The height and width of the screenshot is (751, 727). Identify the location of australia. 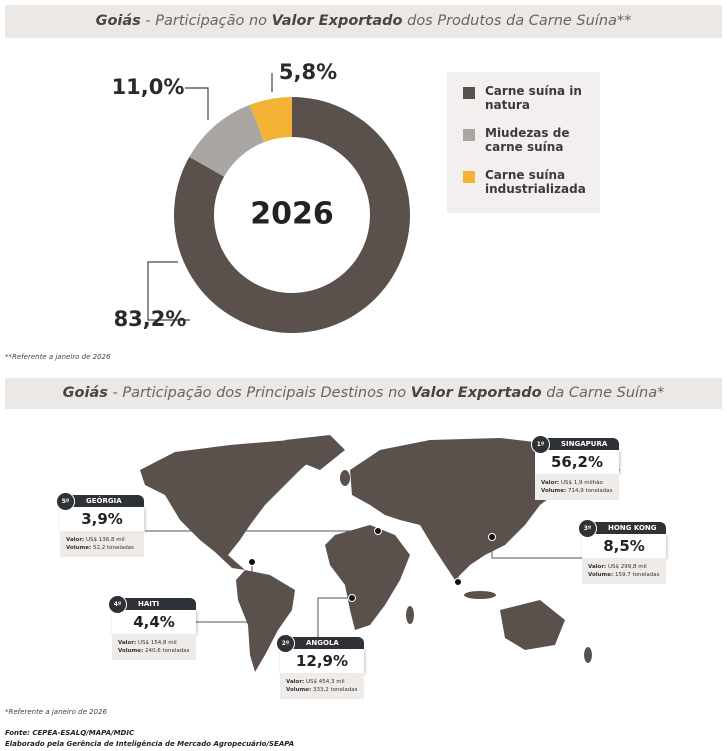
(532, 625).